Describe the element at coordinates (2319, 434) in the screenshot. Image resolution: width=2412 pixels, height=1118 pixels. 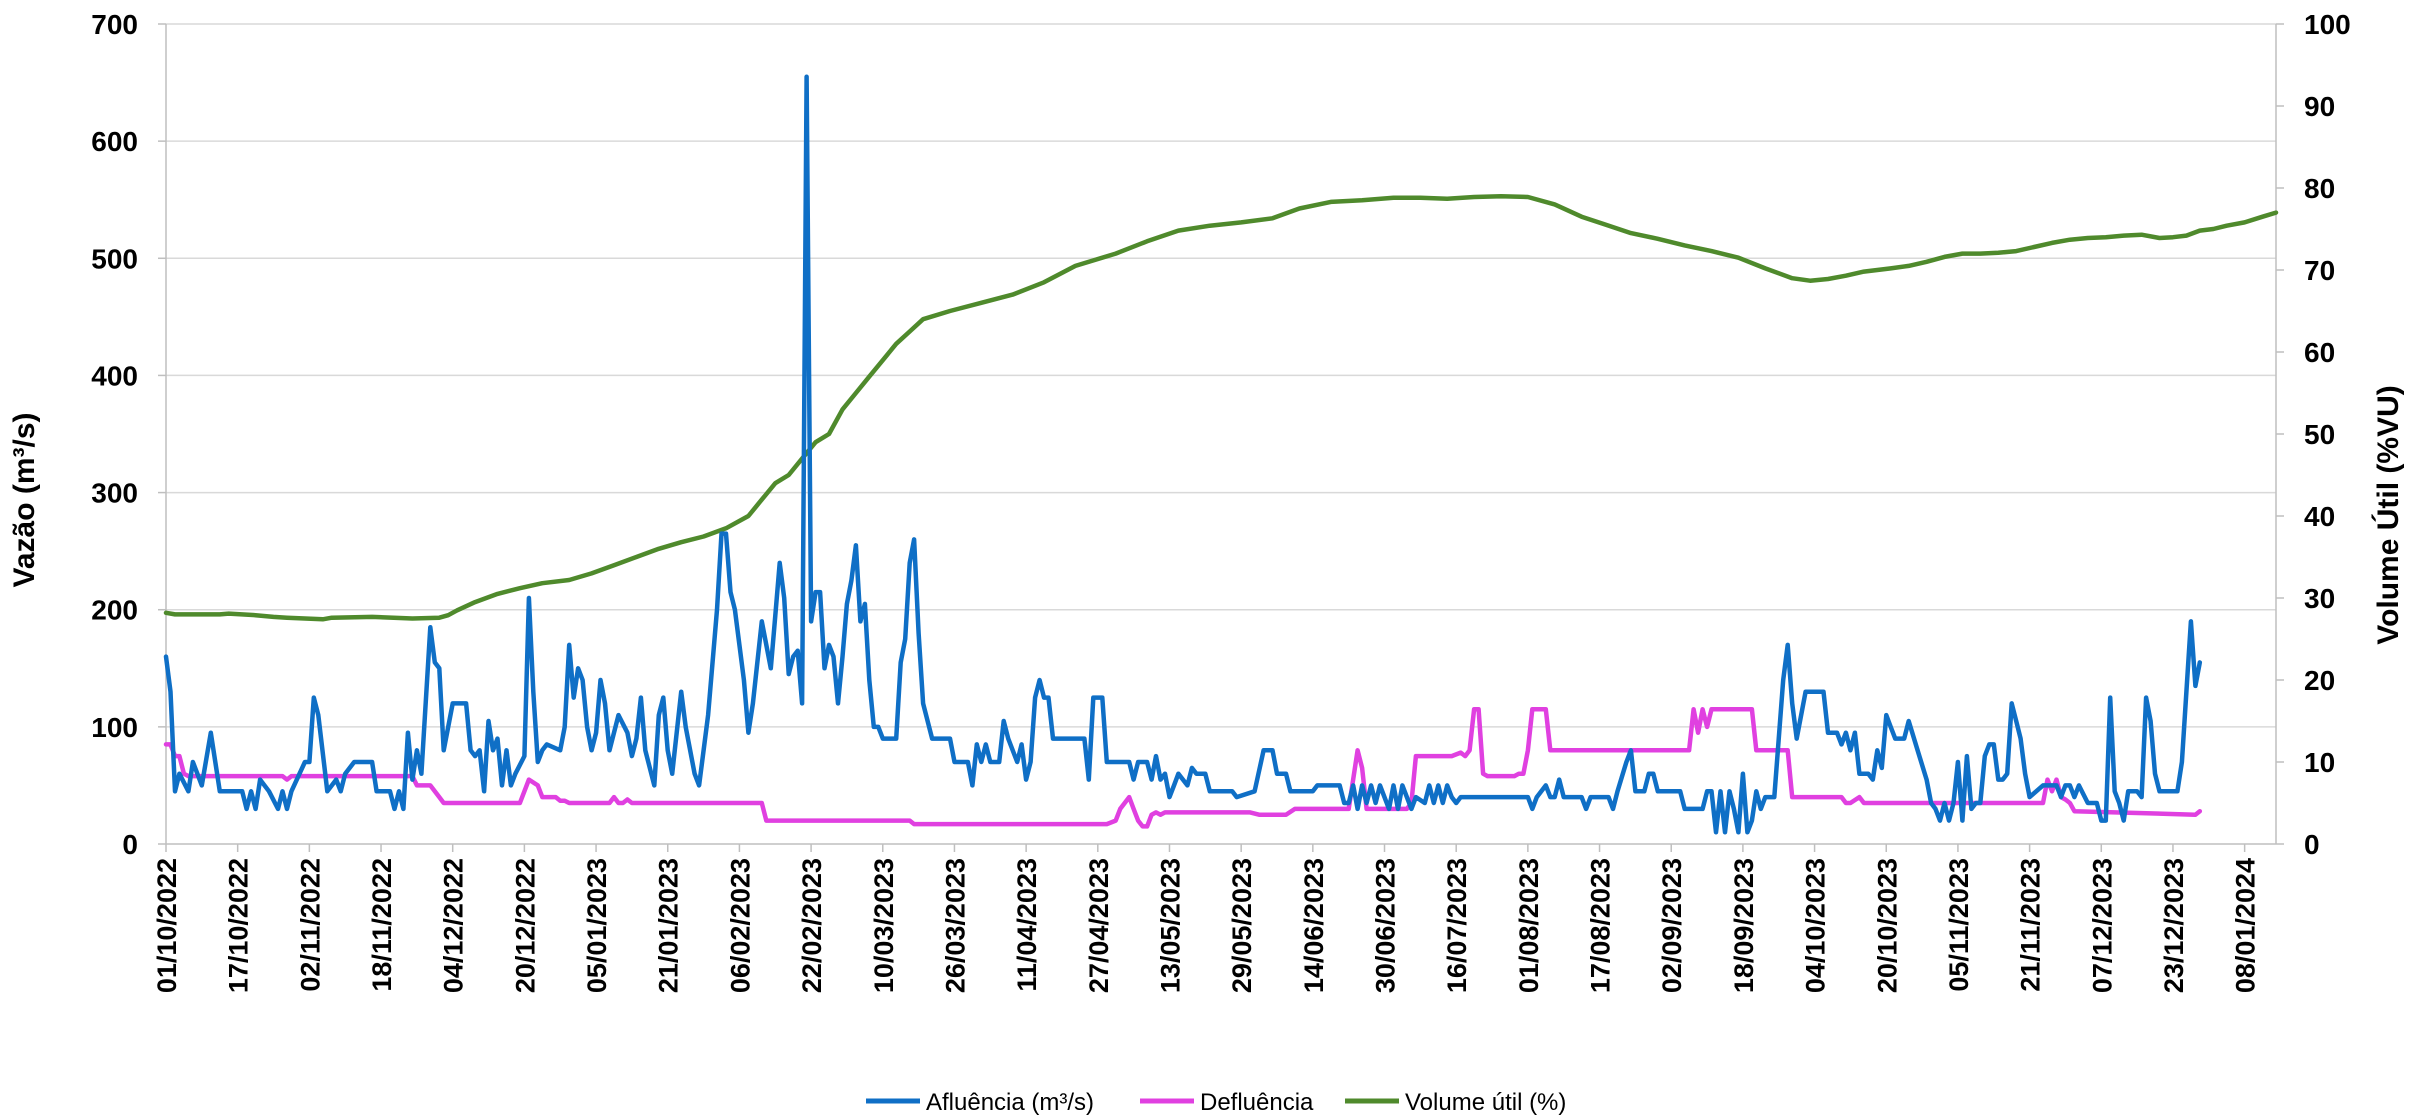
I see `right-tick-label: 50` at that location.